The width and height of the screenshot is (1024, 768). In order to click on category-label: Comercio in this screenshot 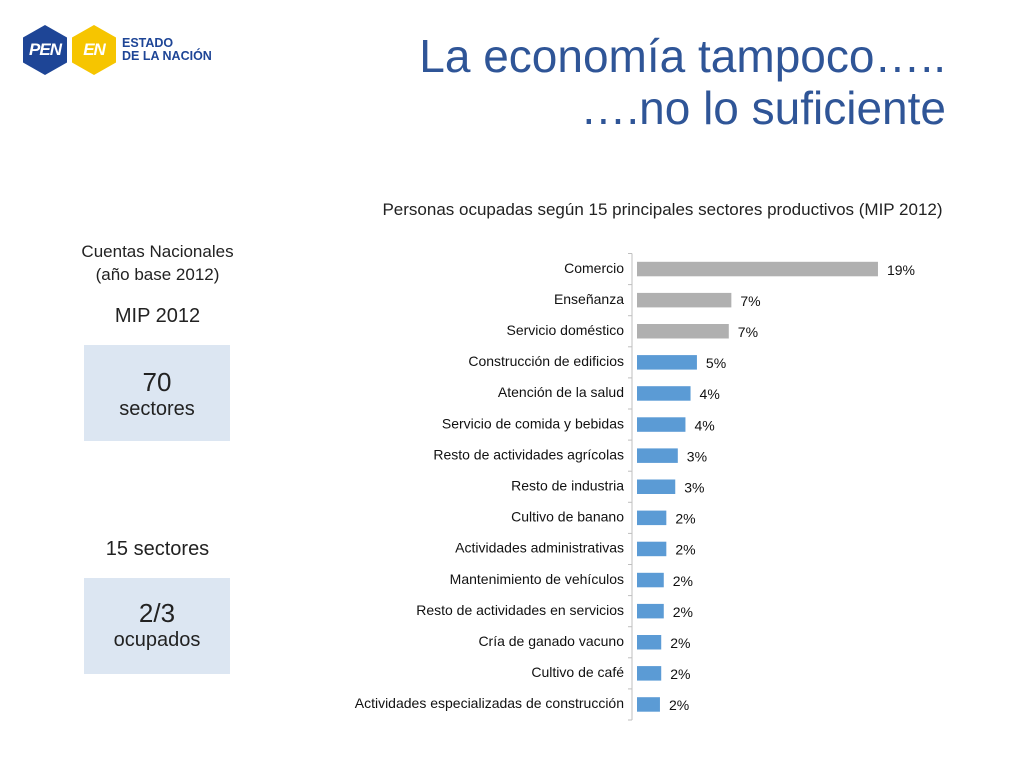, I will do `click(594, 268)`.